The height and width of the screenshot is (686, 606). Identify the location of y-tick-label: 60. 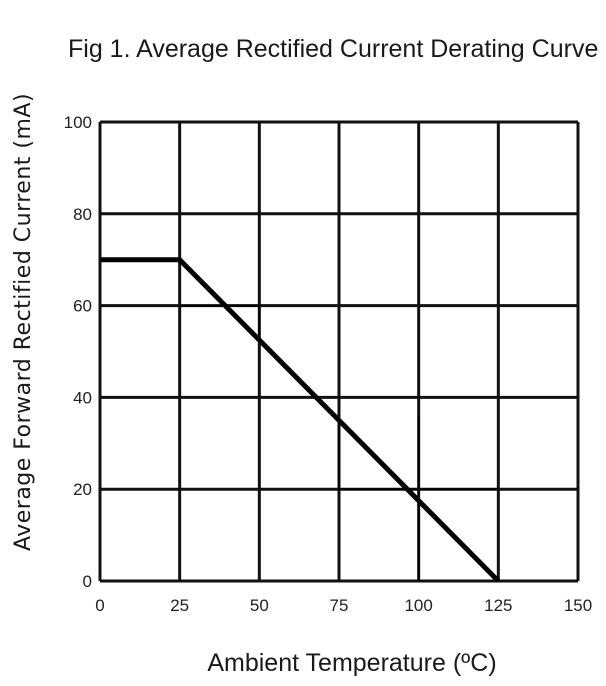
(82, 306).